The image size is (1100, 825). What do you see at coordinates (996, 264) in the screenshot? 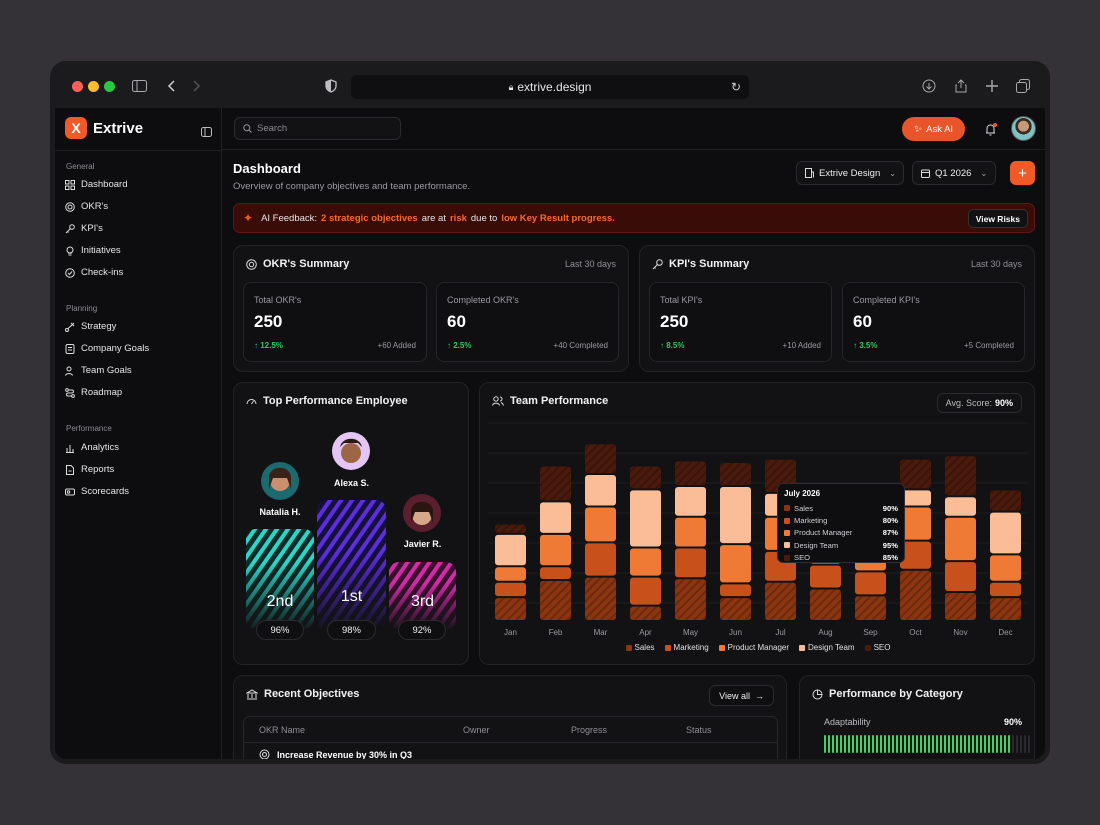
I see `range-label: Last 30 days` at bounding box center [996, 264].